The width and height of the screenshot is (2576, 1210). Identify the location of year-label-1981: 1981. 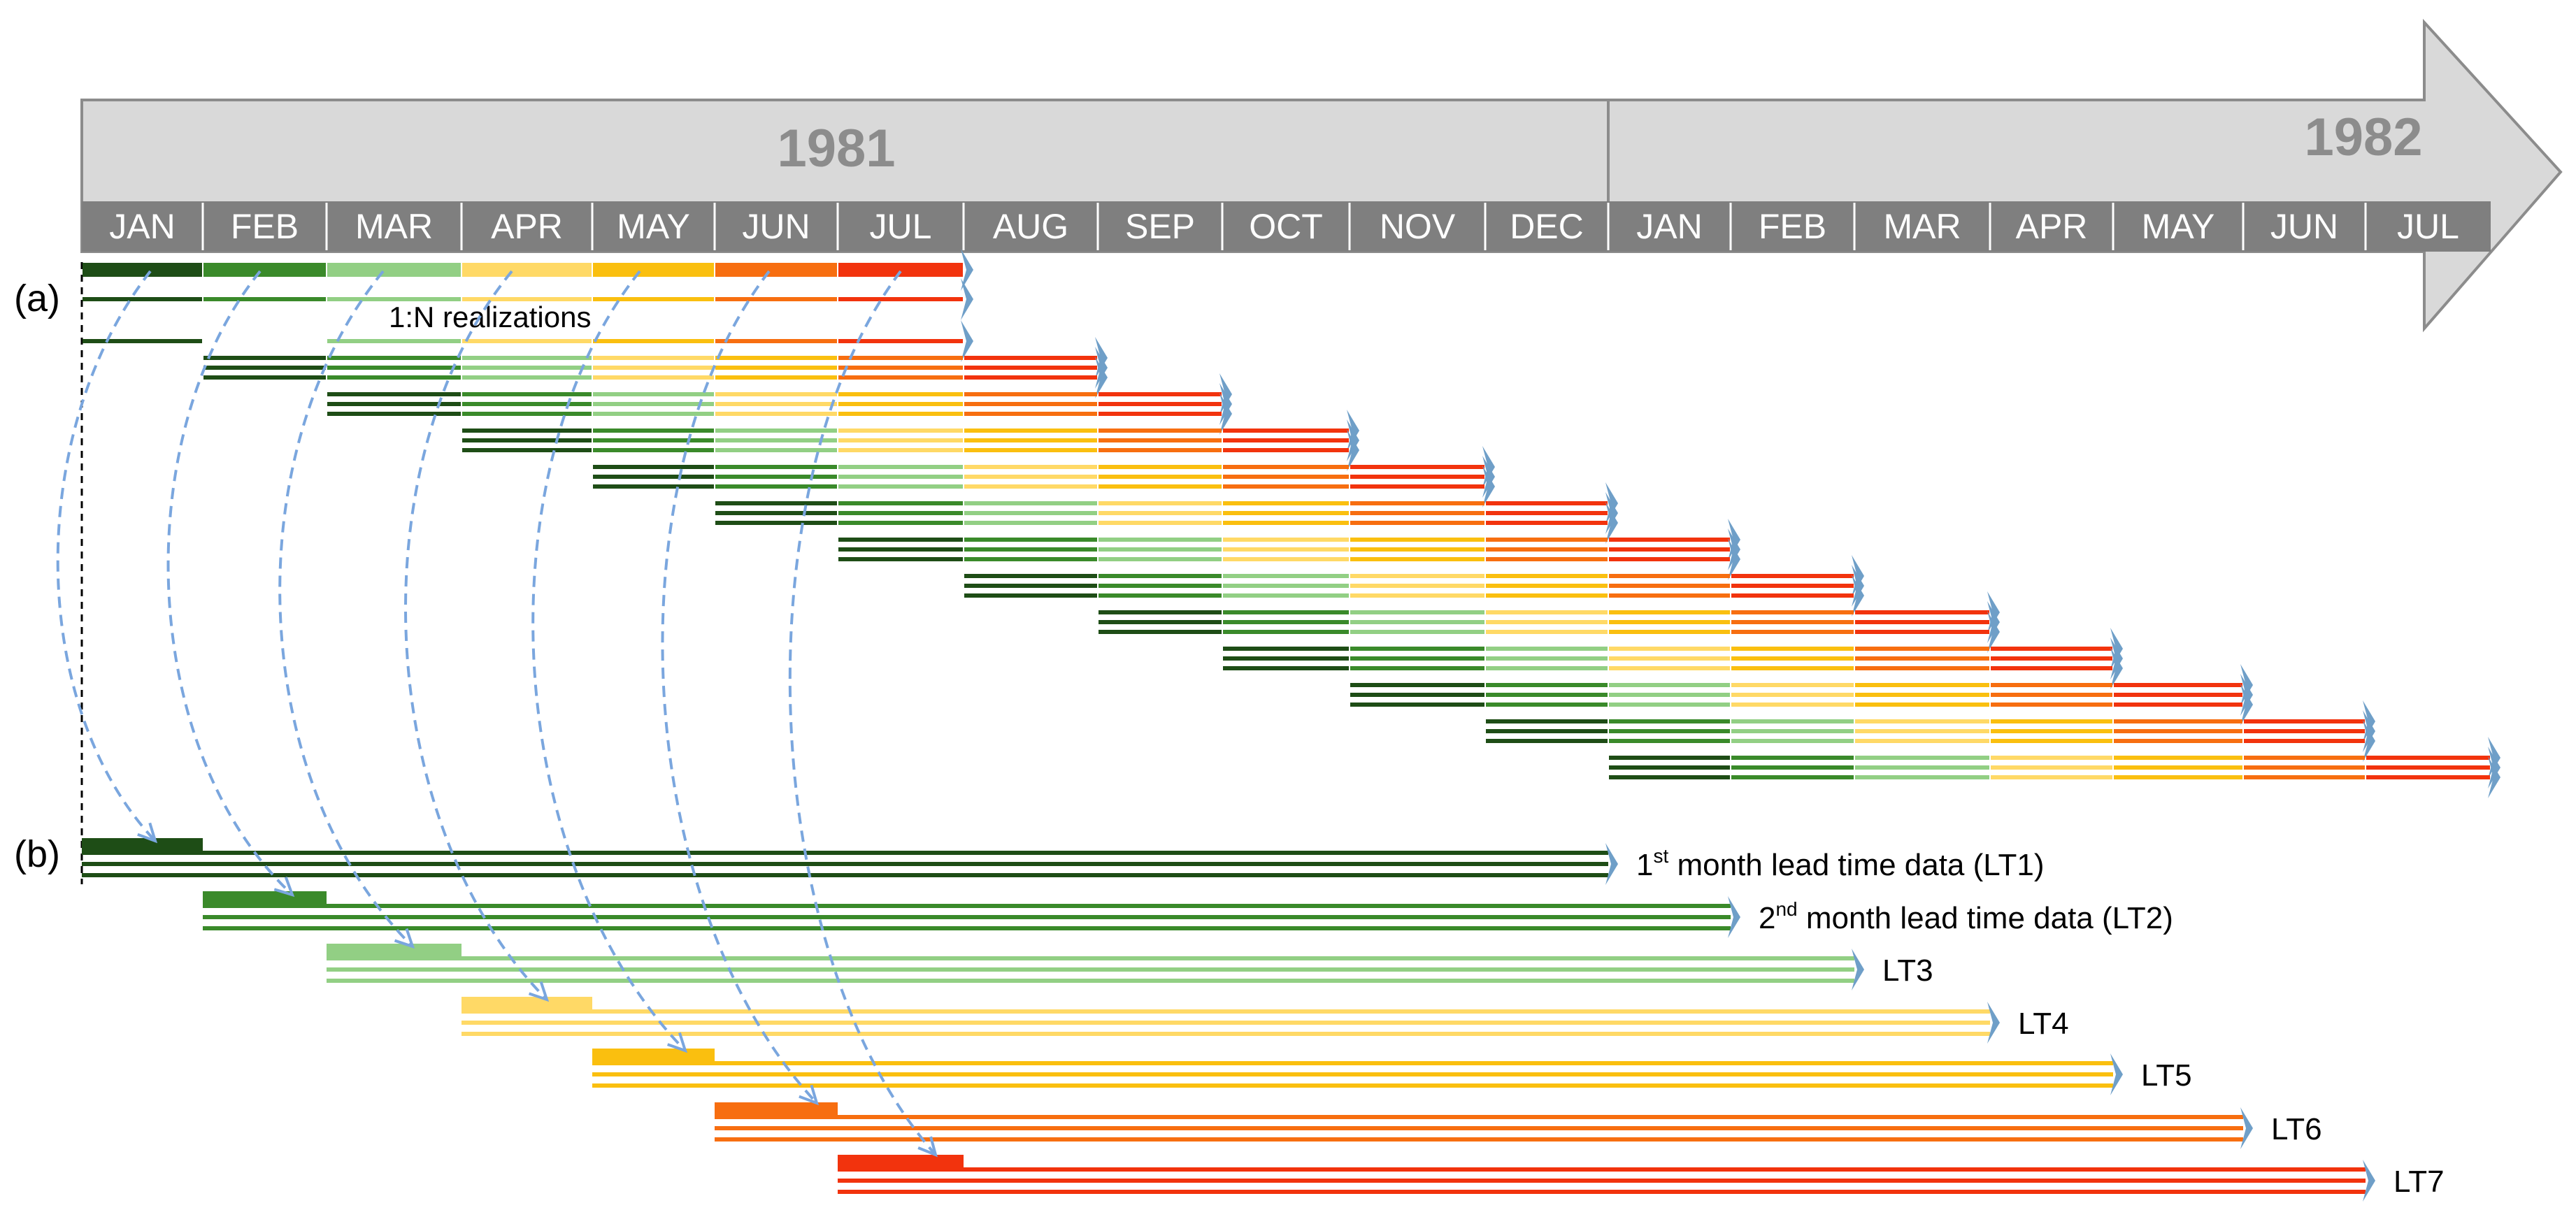
(836, 148).